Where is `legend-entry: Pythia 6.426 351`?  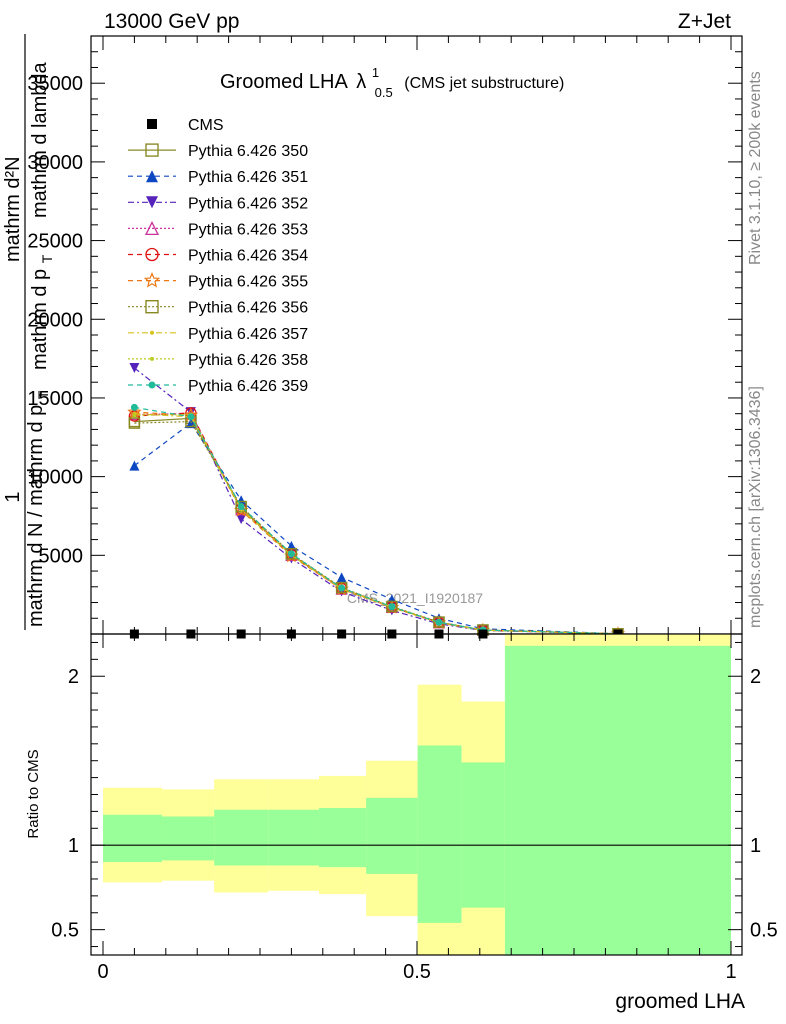
legend-entry: Pythia 6.426 351 is located at coordinates (218, 177).